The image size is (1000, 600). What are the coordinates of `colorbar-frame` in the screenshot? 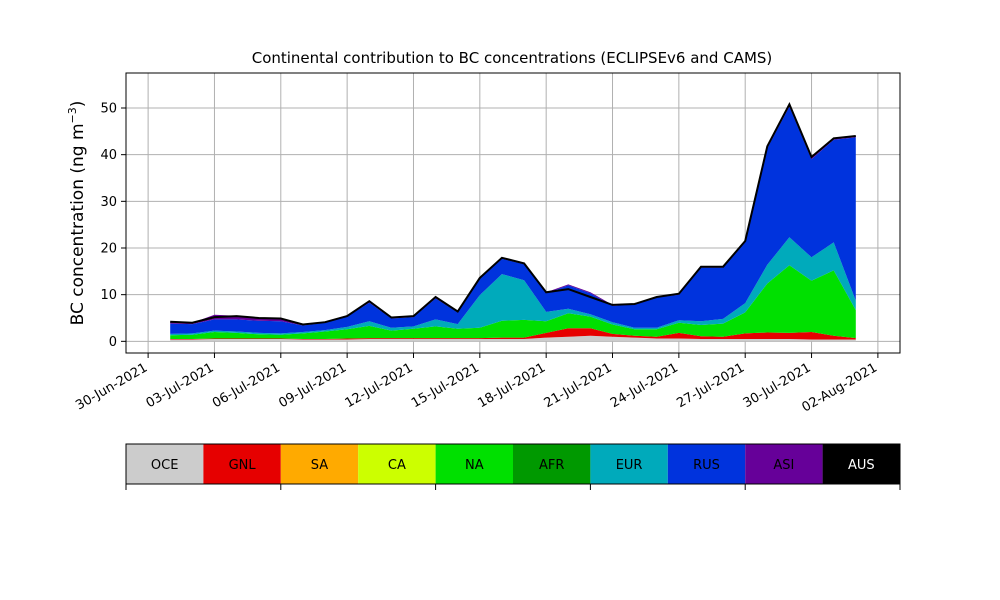 It's located at (513, 464).